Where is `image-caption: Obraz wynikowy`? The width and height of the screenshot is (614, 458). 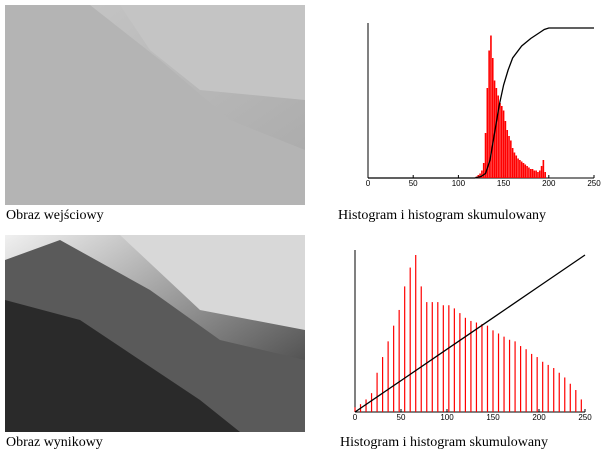 image-caption: Obraz wynikowy is located at coordinates (54, 442).